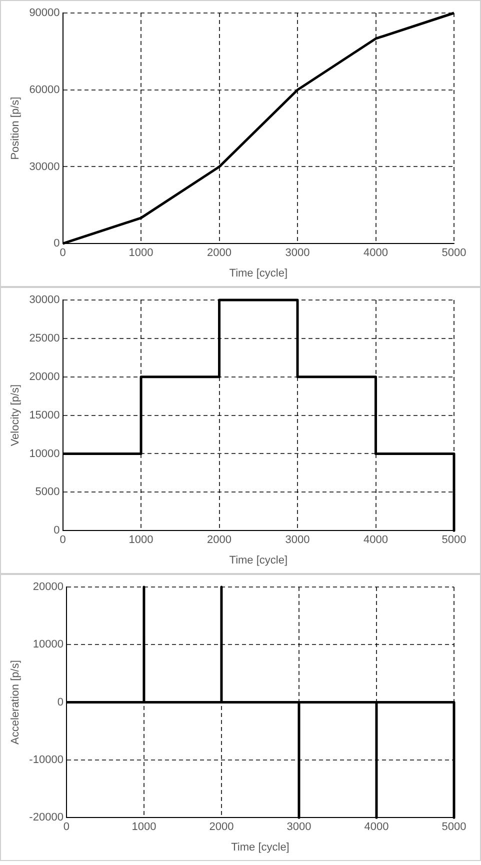 Image resolution: width=481 pixels, height=865 pixels. I want to click on y-tick-label: 90000, so click(44, 13).